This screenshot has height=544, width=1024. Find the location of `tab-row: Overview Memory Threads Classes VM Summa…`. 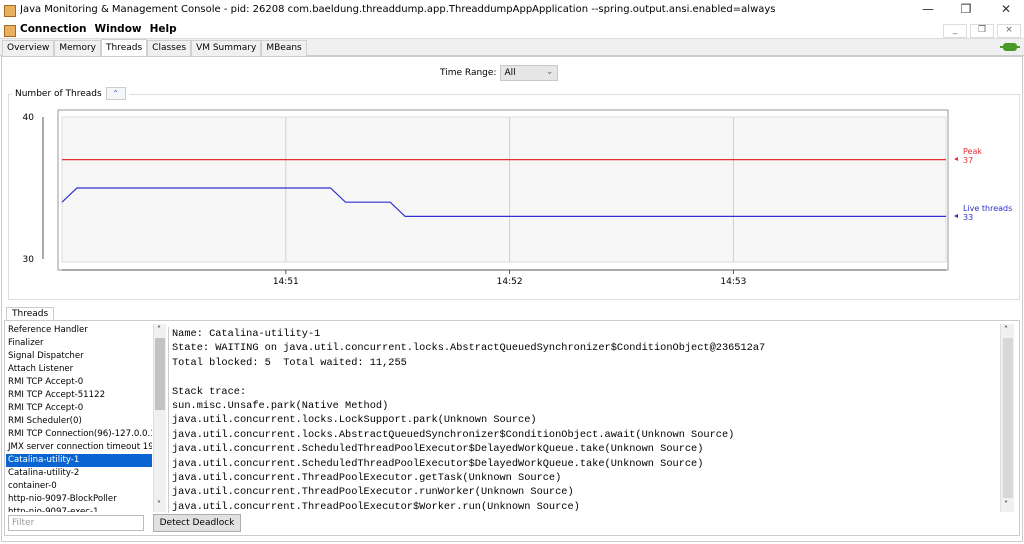

tab-row: Overview Memory Threads Classes VM Summa… is located at coordinates (154, 48).